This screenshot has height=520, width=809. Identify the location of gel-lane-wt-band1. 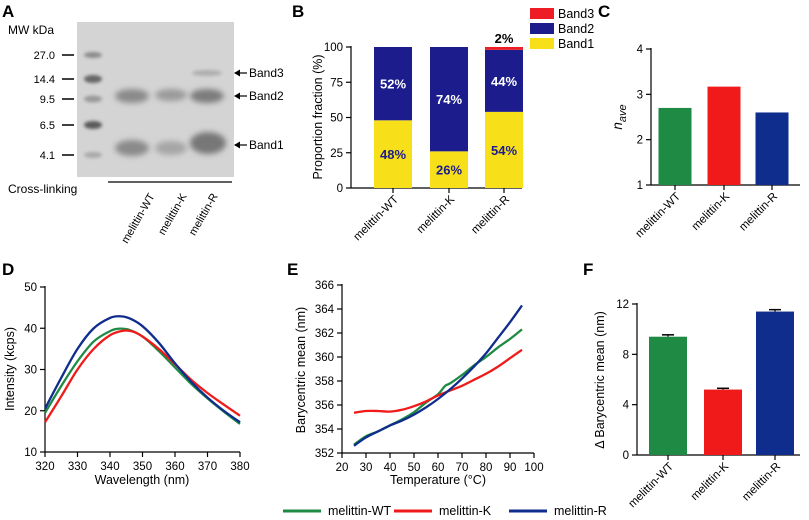
(132, 148).